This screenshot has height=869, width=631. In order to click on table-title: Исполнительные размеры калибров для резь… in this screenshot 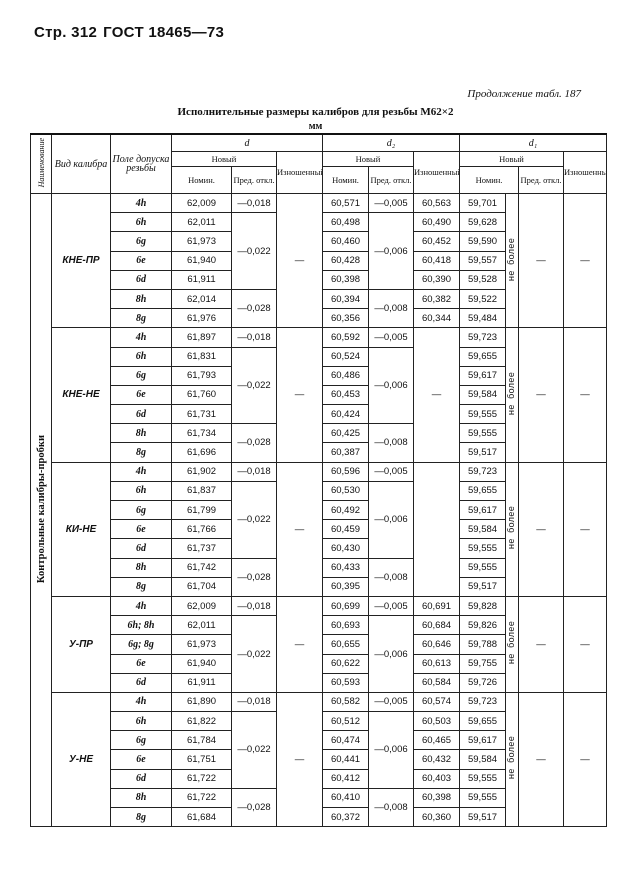, I will do `click(315, 112)`.